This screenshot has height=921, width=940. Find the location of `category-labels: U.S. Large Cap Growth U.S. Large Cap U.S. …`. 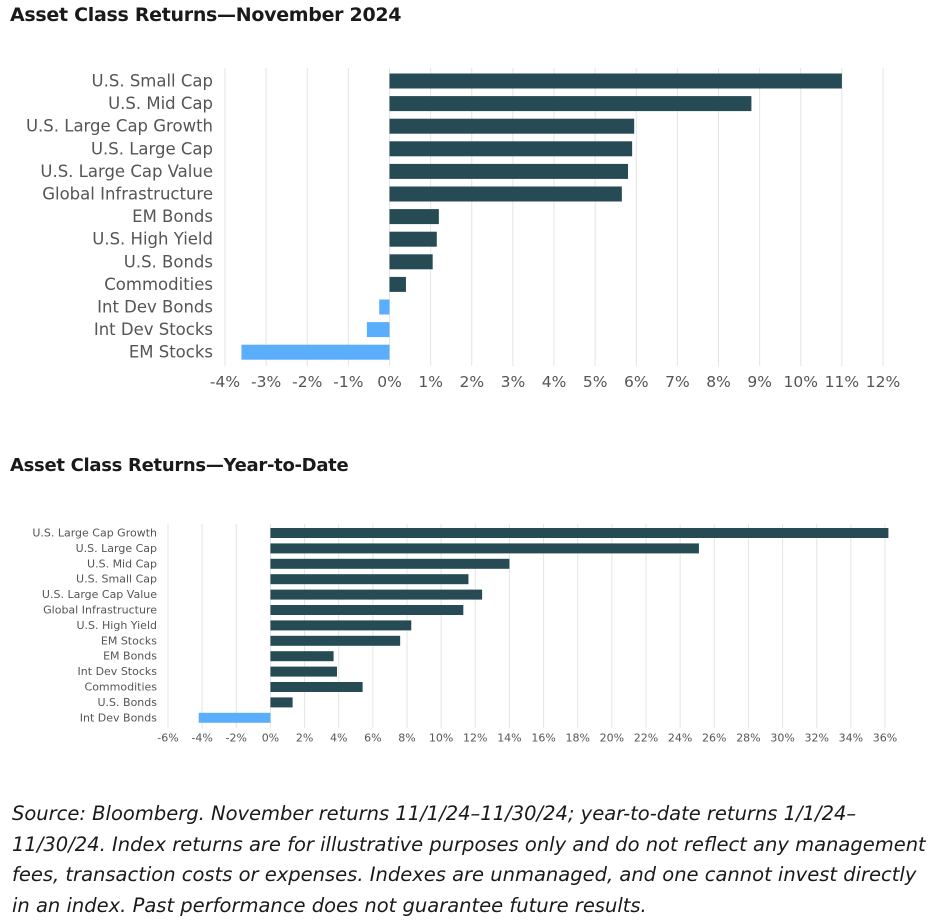

category-labels: U.S. Large Cap Growth U.S. Large Cap U.S. … is located at coordinates (94, 626).